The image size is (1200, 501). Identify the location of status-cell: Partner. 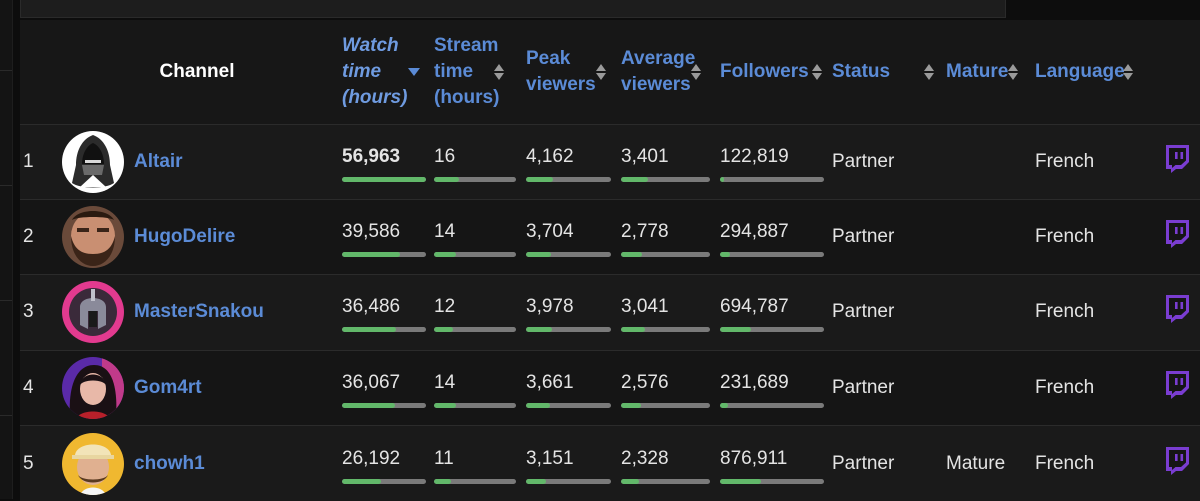
(889, 463).